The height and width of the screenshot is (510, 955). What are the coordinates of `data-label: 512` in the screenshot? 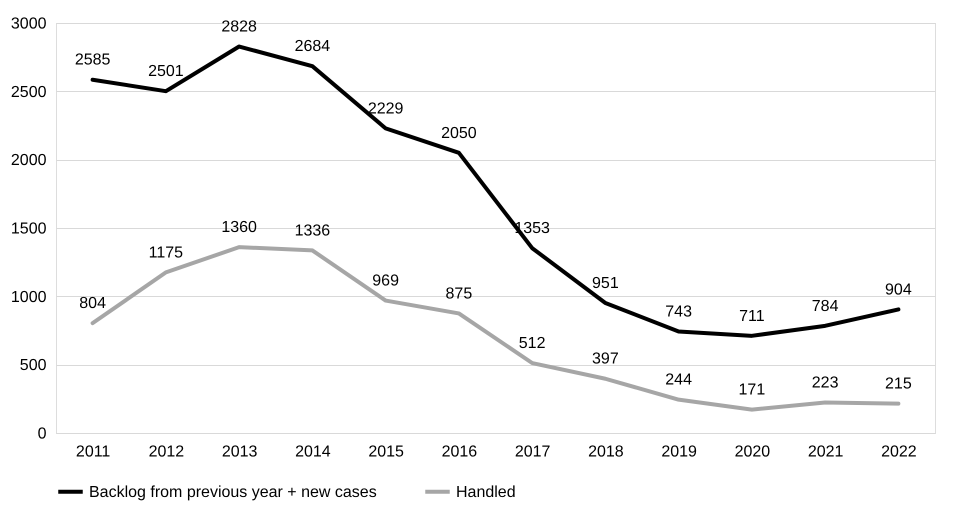 It's located at (532, 343).